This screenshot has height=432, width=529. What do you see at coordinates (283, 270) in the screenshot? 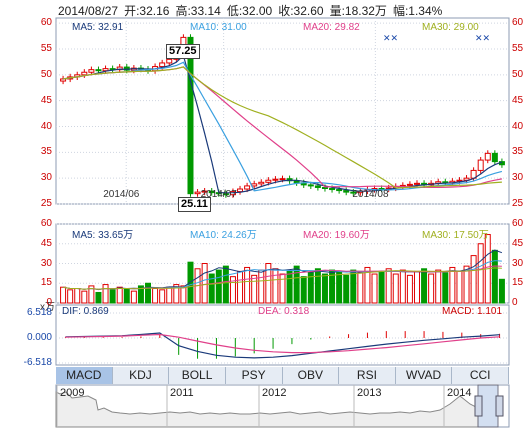
I see `volume-ma-lines` at bounding box center [283, 270].